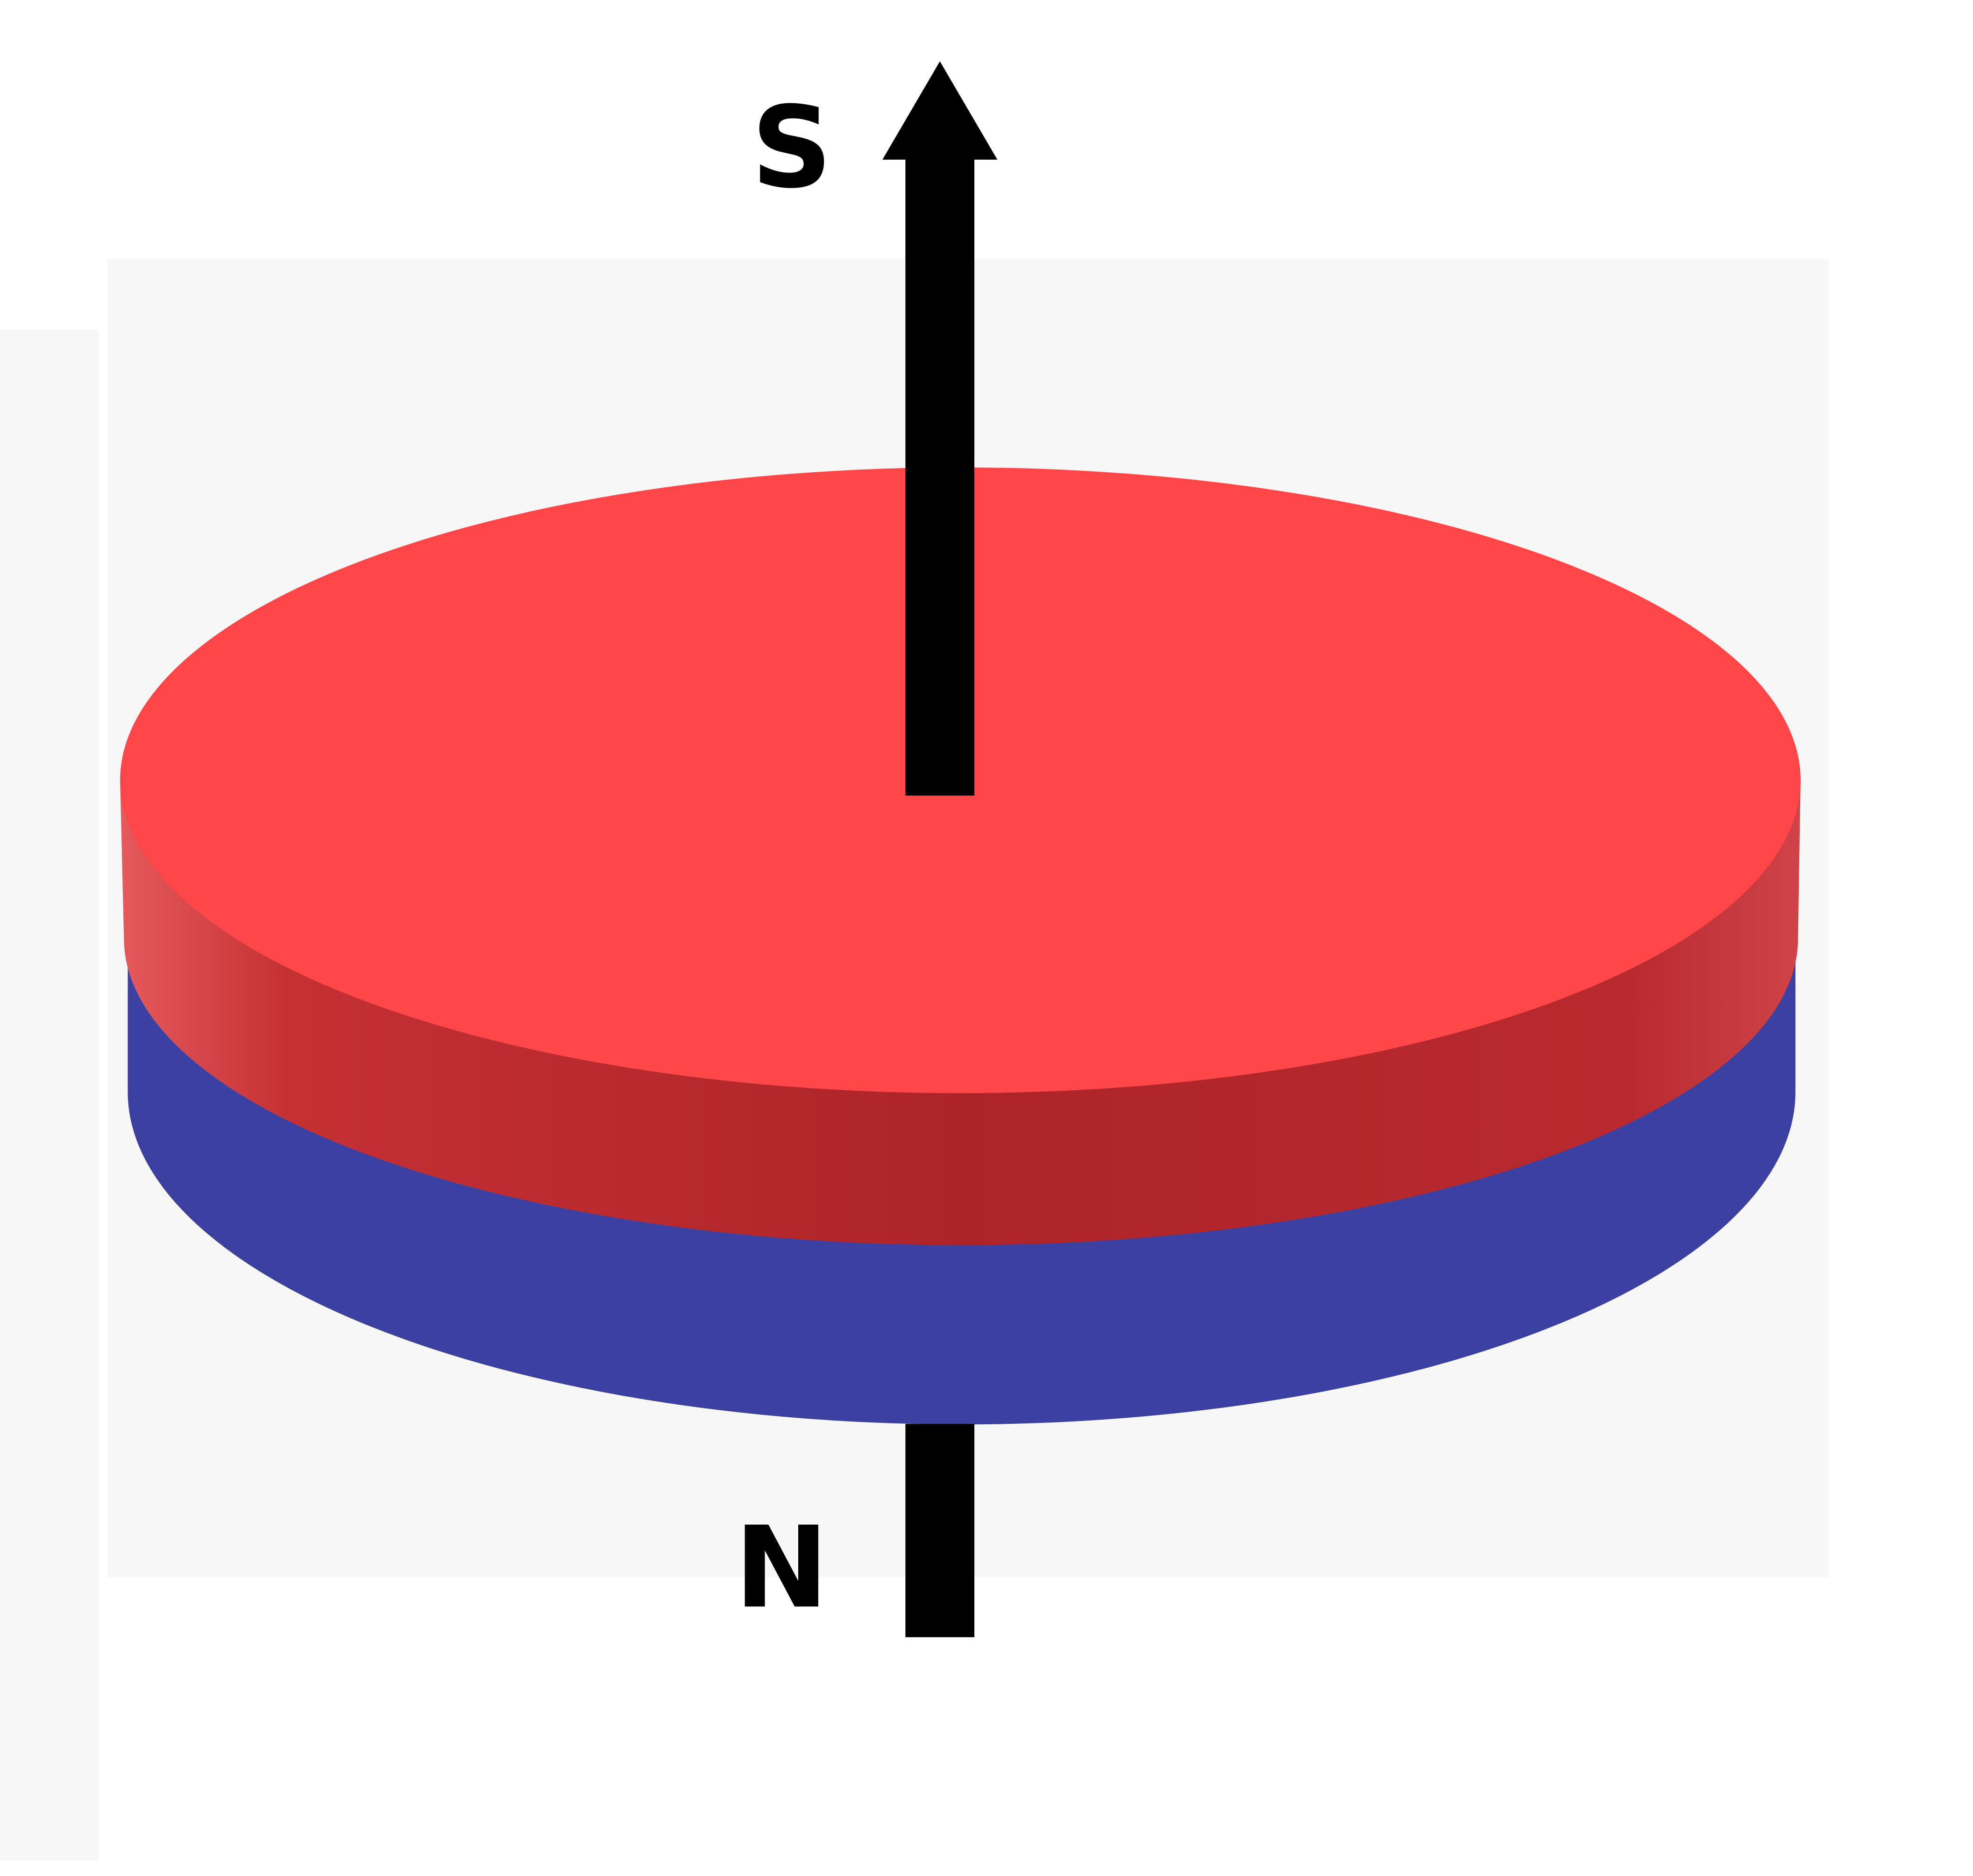 The image size is (1973, 1876). What do you see at coordinates (940, 474) in the screenshot?
I see `arrow-shaft-upper` at bounding box center [940, 474].